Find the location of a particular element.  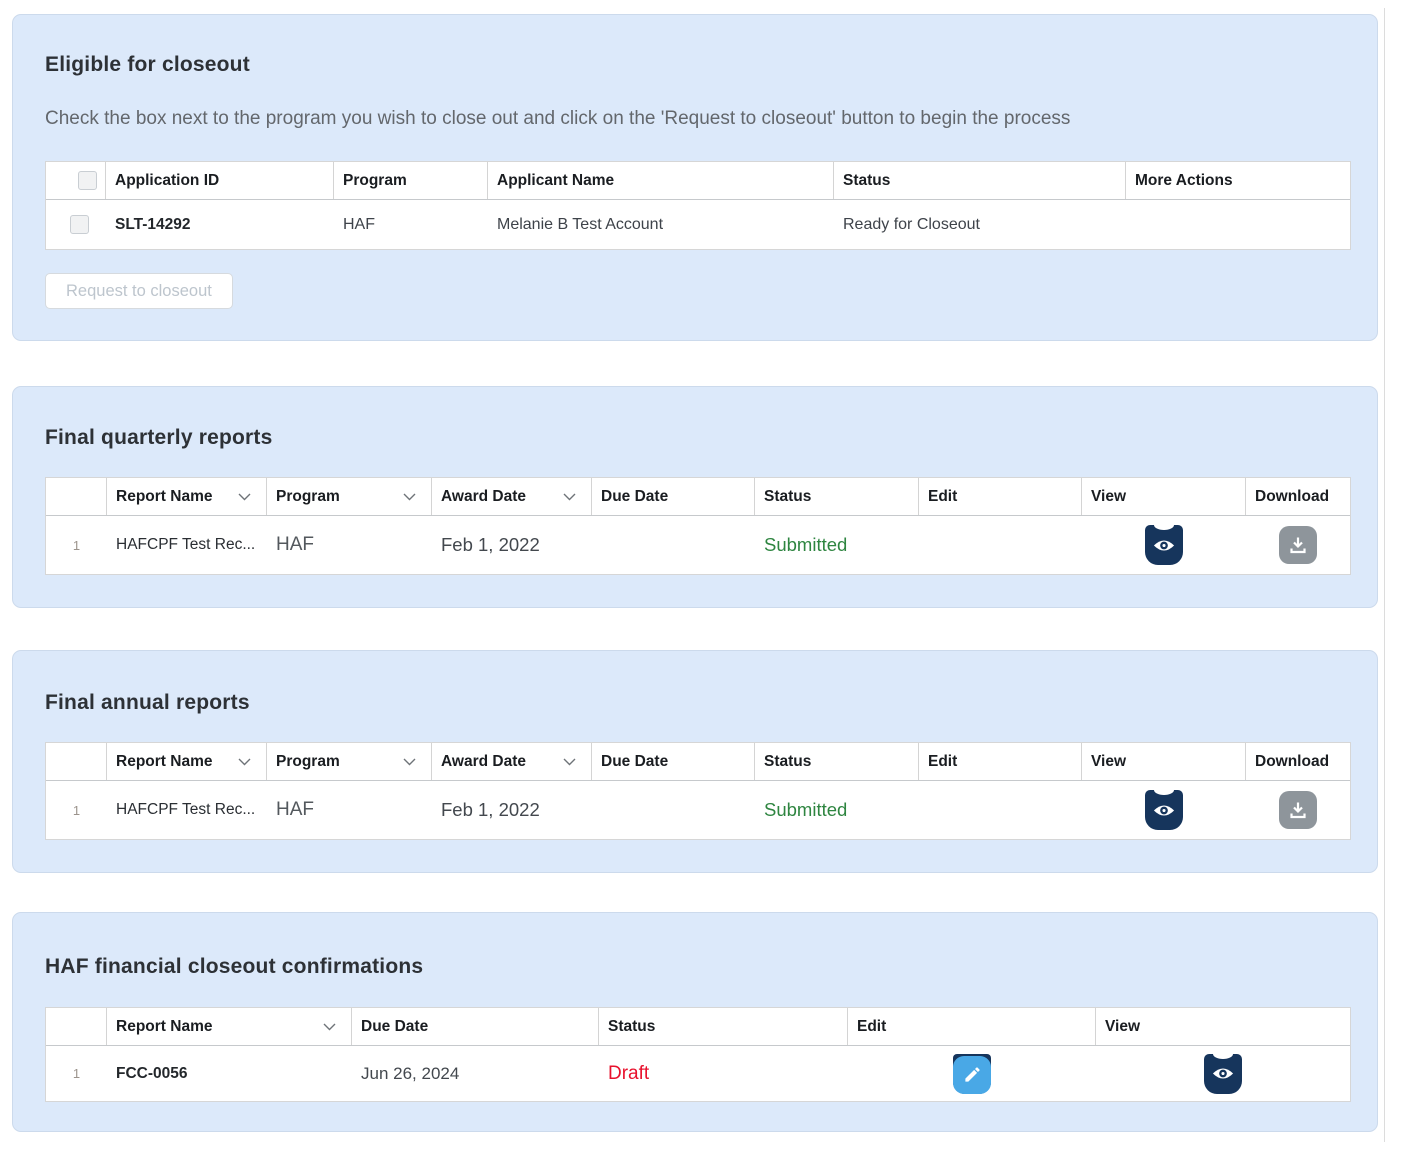

scrollbar-track-line is located at coordinates (1384, 575).